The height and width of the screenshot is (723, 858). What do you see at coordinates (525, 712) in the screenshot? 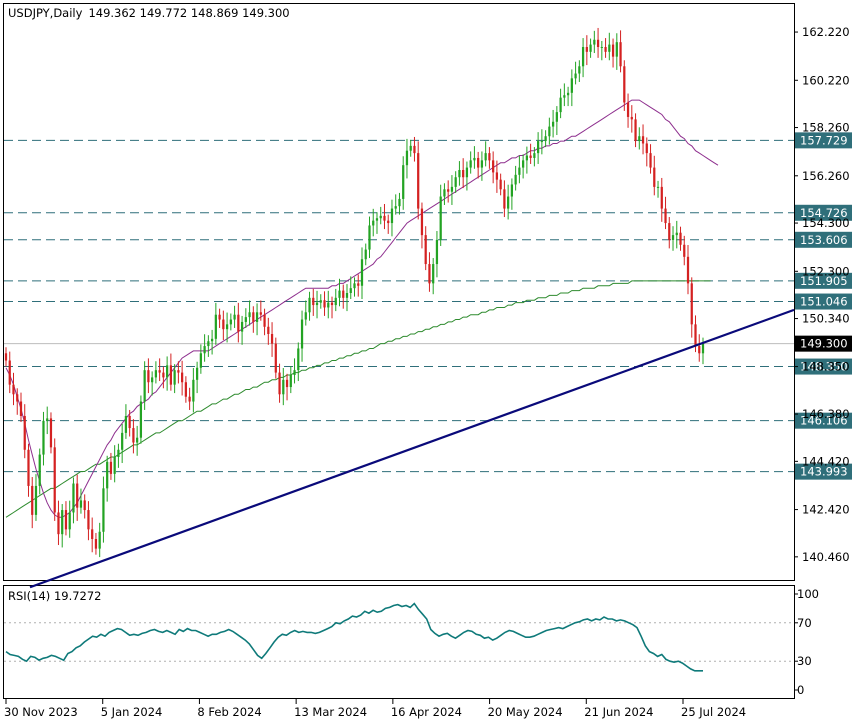
I see `date-tick-5: 20 May 2024` at bounding box center [525, 712].